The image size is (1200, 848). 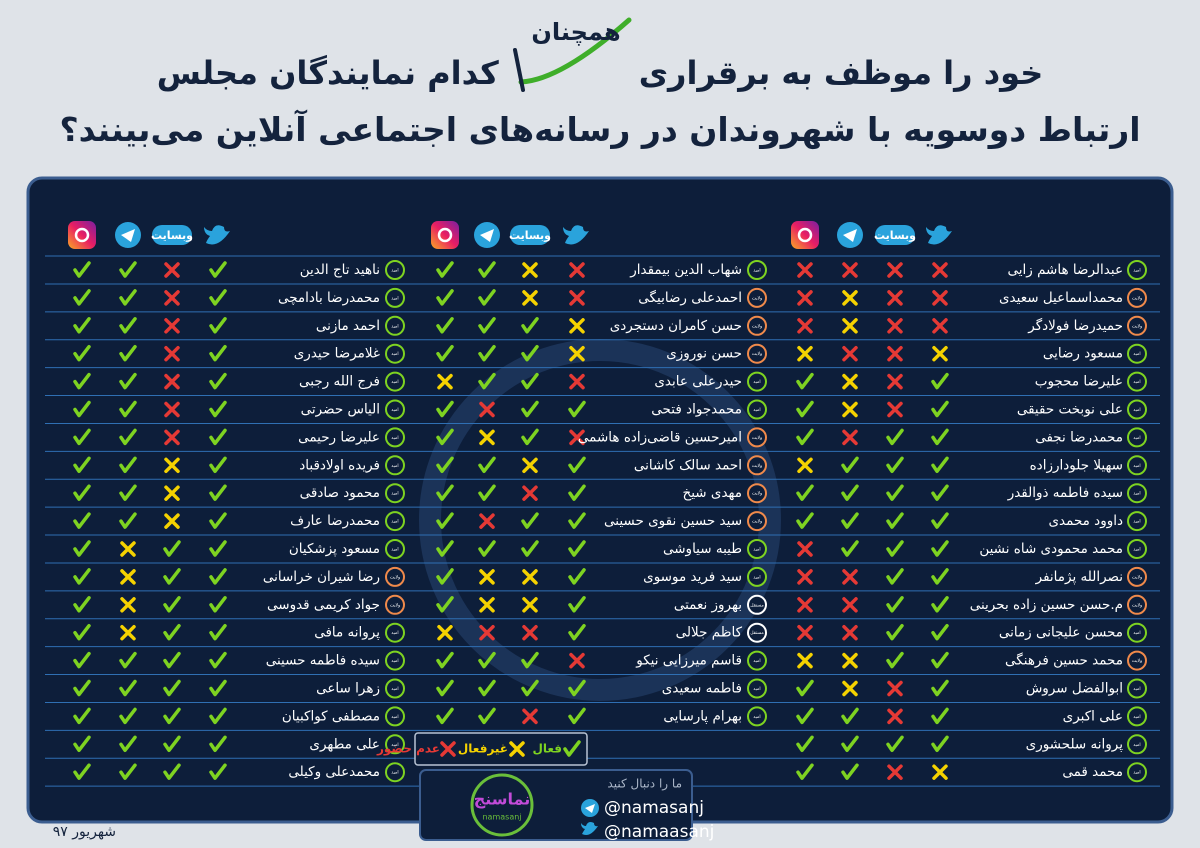 I want to click on telegram-plane, so click(x=487, y=235).